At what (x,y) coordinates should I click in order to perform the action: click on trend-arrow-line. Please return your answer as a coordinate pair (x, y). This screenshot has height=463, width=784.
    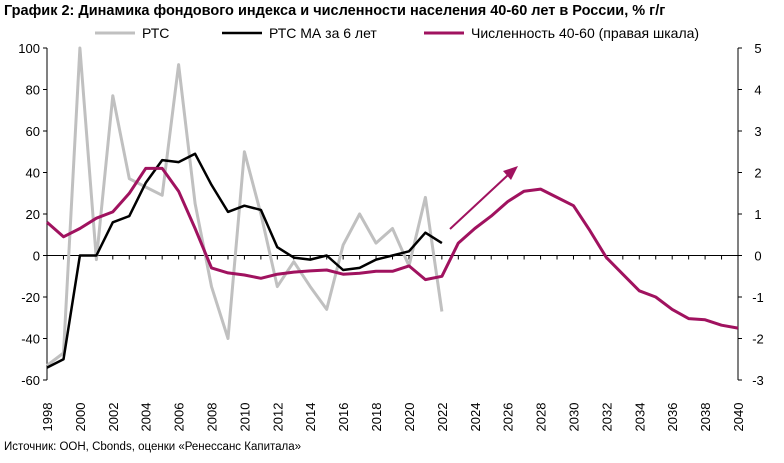
    Looking at the image, I should click on (479, 202).